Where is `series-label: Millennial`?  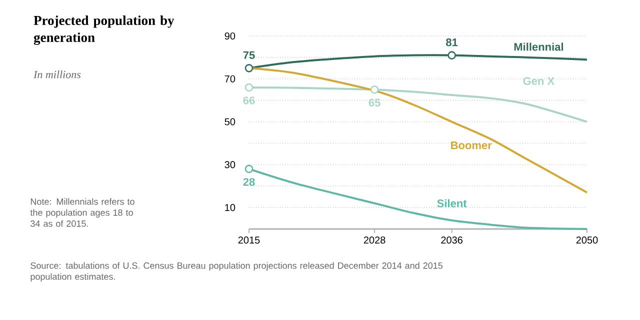 series-label: Millennial is located at coordinates (538, 46).